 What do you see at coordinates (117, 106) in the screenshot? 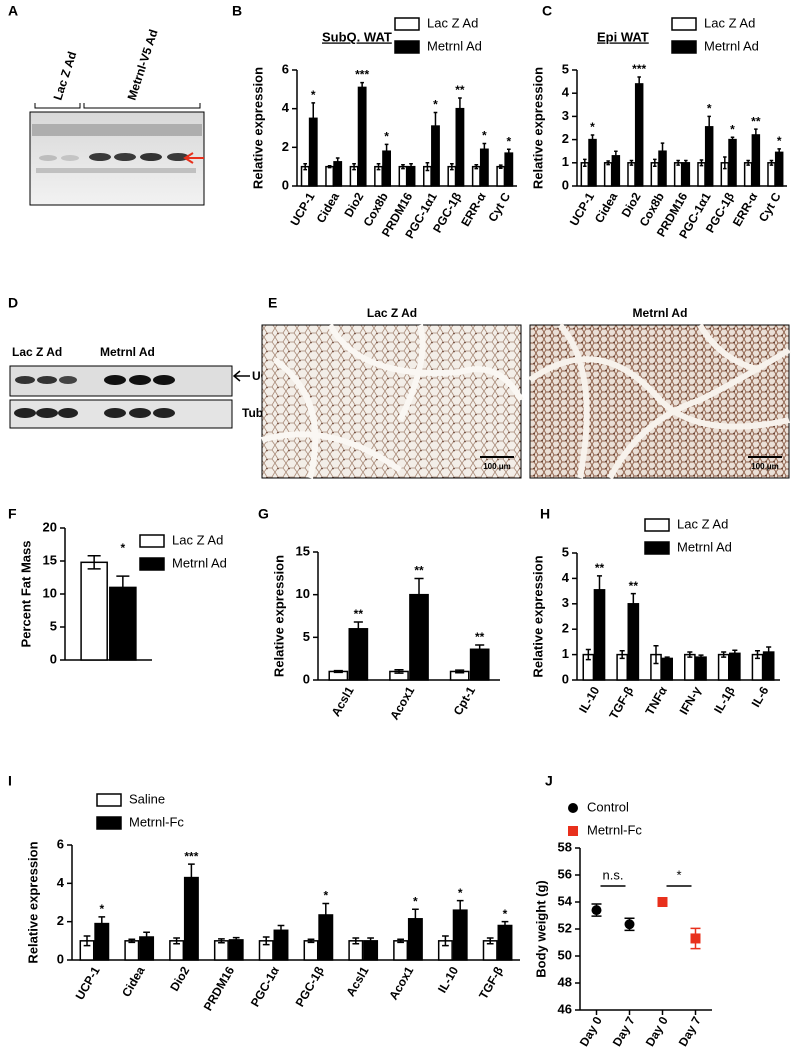
I see `lane-bracket` at bounding box center [117, 106].